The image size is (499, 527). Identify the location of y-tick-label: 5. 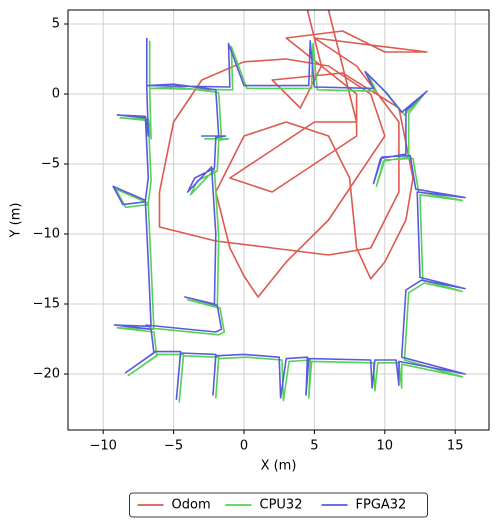
(56, 24).